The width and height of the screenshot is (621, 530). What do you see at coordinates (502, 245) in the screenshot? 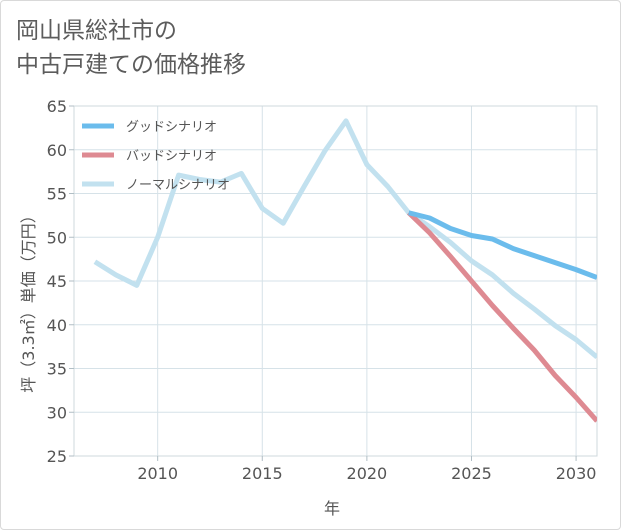
I see `series-line-good` at bounding box center [502, 245].